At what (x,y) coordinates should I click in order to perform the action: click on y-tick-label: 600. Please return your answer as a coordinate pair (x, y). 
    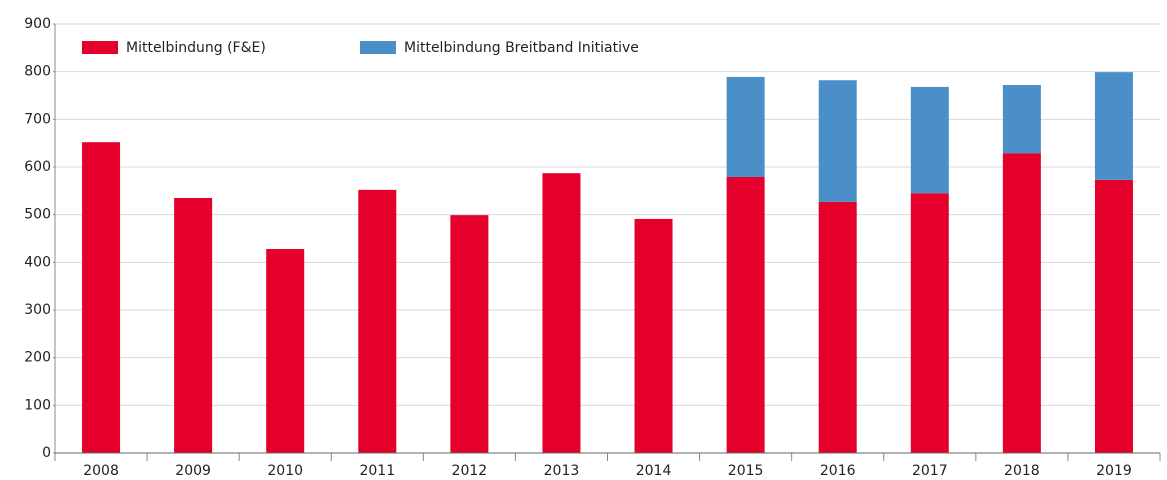
    Looking at the image, I should click on (37, 167).